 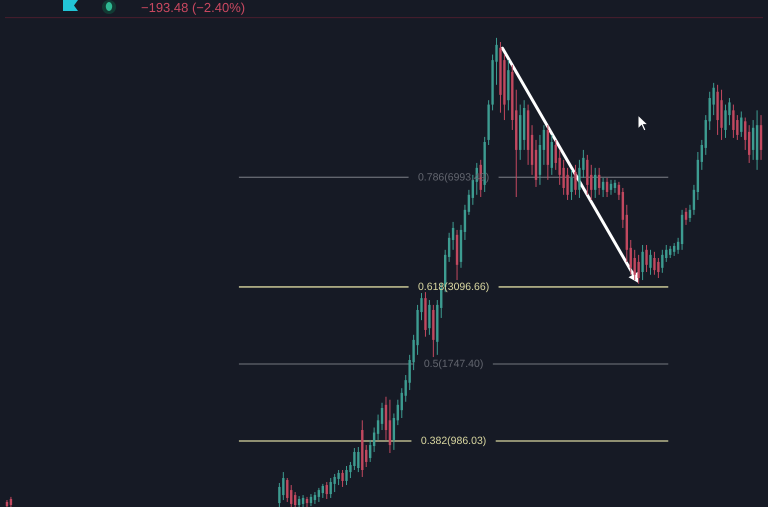 I want to click on ref-line-label: 0.382(986.03), so click(x=453, y=441).